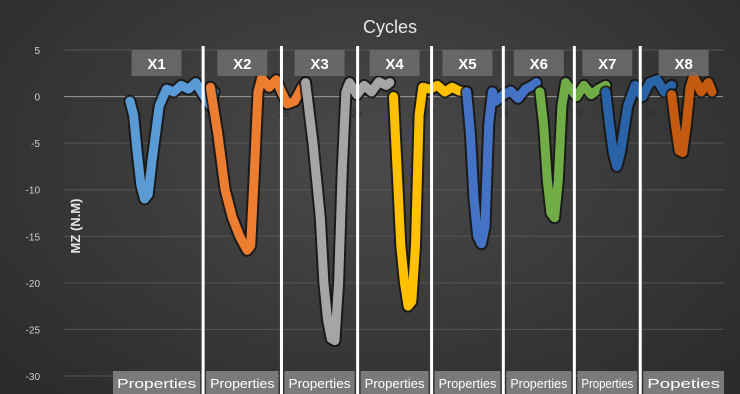 The width and height of the screenshot is (740, 394). I want to click on segment-label: X4, so click(394, 64).